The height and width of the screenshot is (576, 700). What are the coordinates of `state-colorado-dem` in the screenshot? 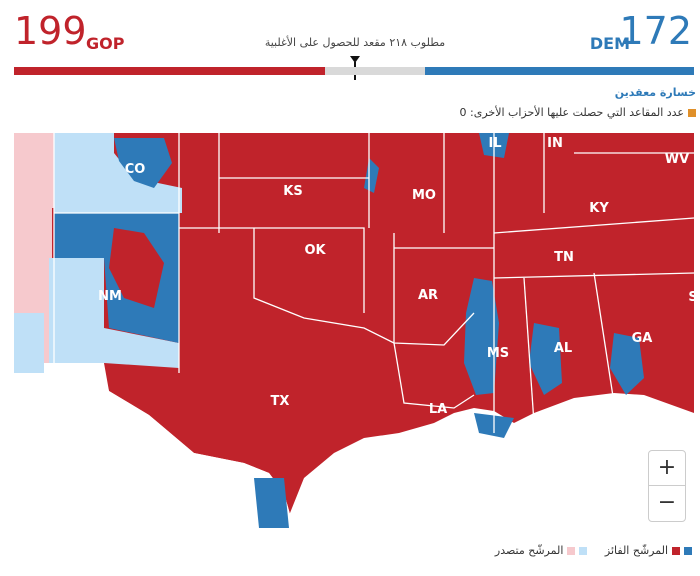 It's located at (143, 163).